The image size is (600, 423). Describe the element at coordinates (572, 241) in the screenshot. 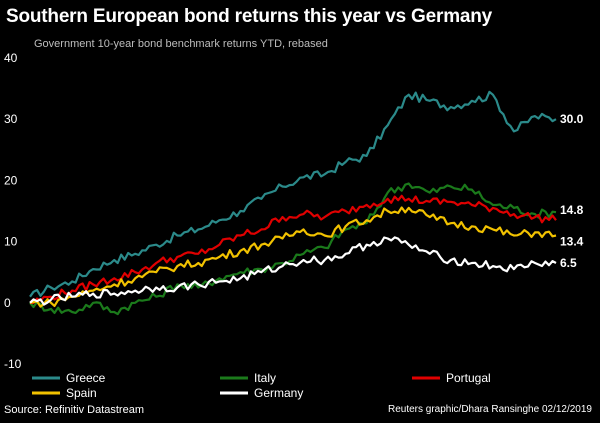

I see `end-label-spain: 13.4` at that location.